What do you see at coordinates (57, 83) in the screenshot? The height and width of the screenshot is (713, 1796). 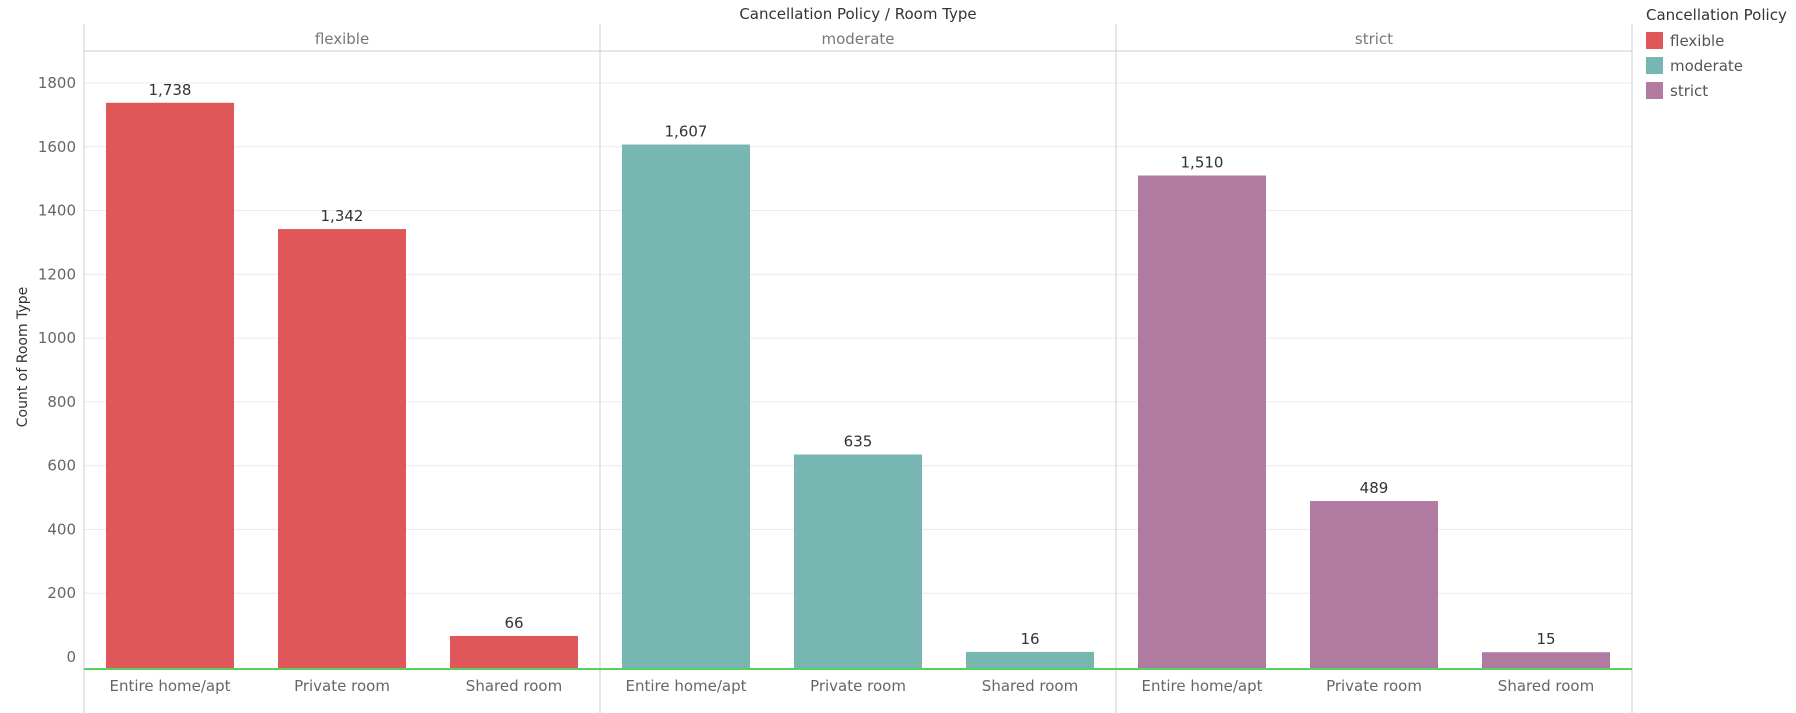 I see `y-tick-label-1800: 1800` at bounding box center [57, 83].